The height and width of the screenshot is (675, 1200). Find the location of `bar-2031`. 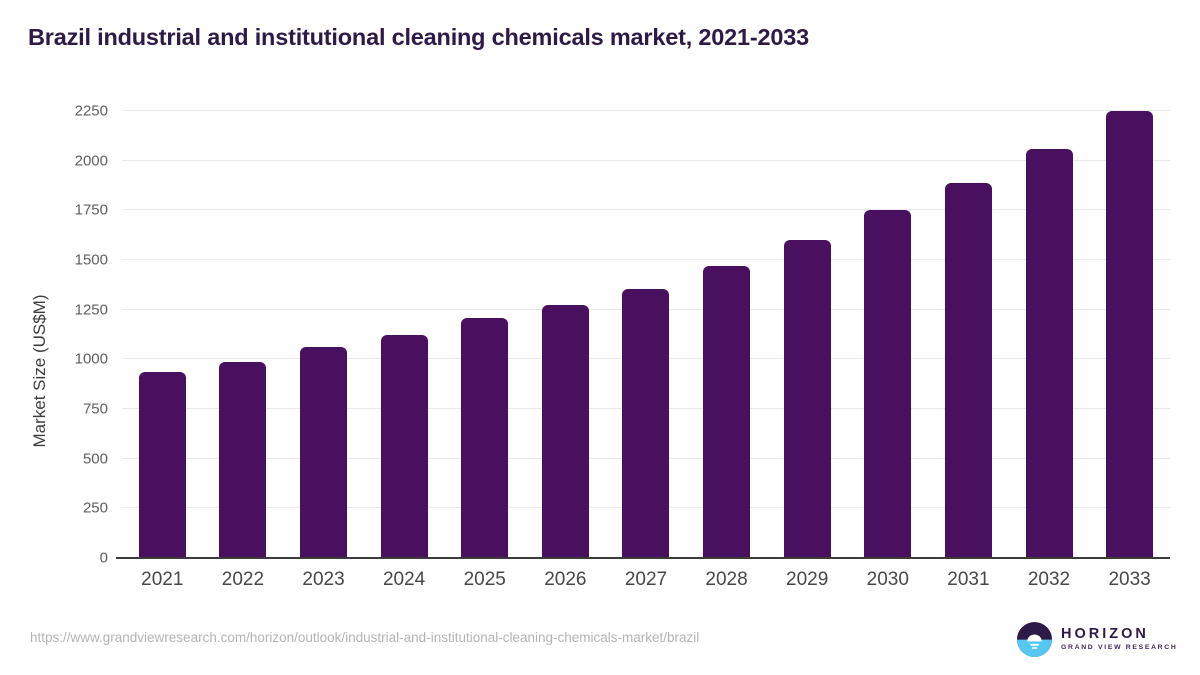

bar-2031 is located at coordinates (968, 370).